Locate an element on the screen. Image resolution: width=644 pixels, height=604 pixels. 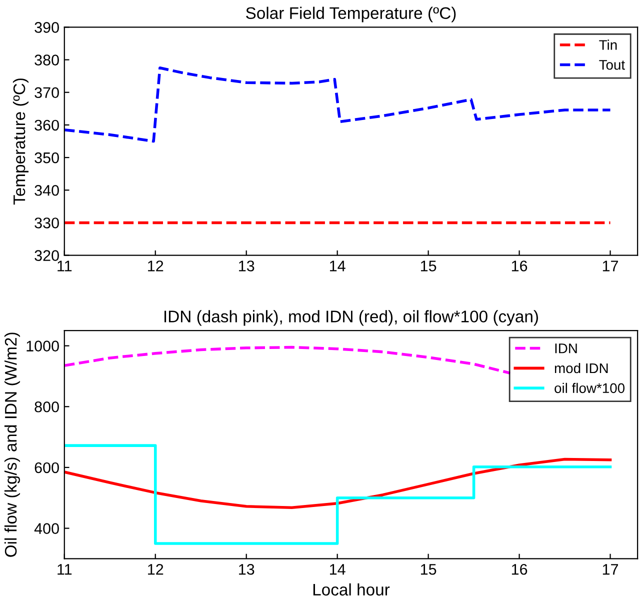
legend-label: Tout is located at coordinates (612, 65).